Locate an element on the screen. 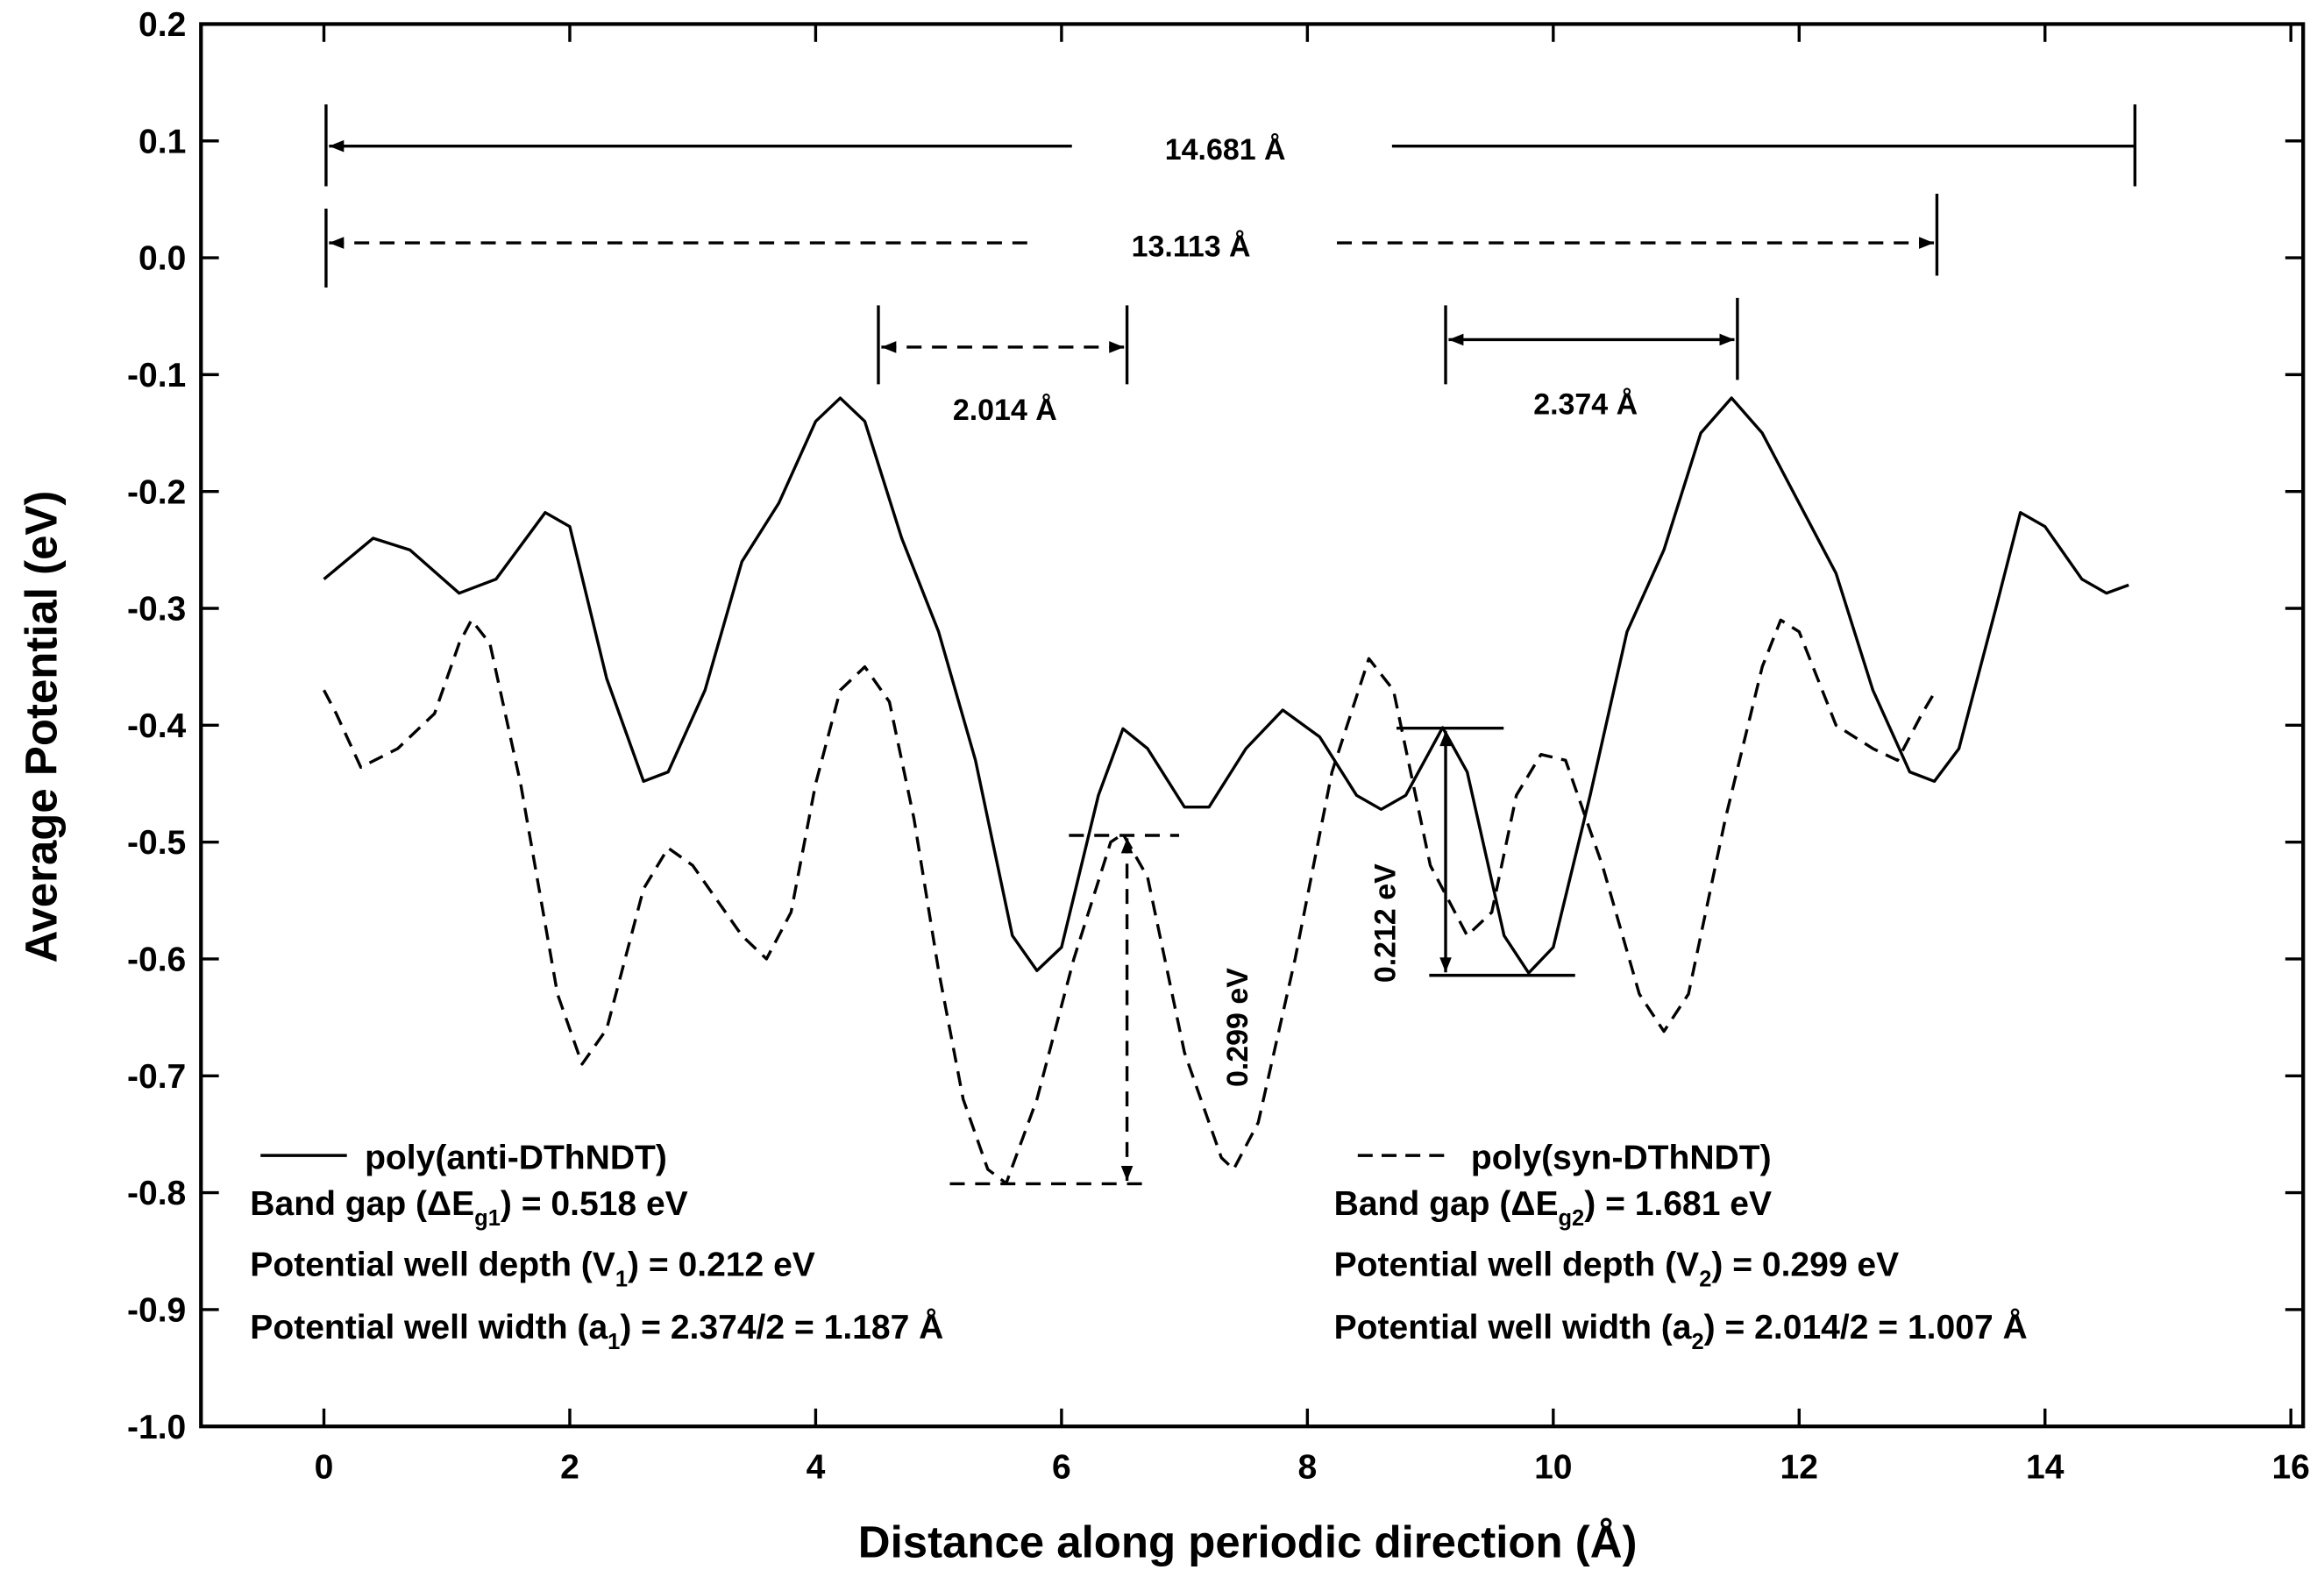 The height and width of the screenshot is (1577, 2324). info-line: Band gap (ΔEg2) = 1.681 eV is located at coordinates (1553, 1208).